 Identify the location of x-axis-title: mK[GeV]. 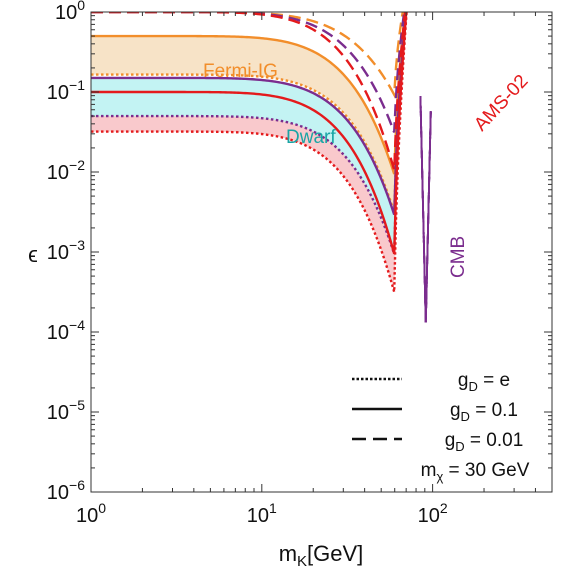
(321, 555).